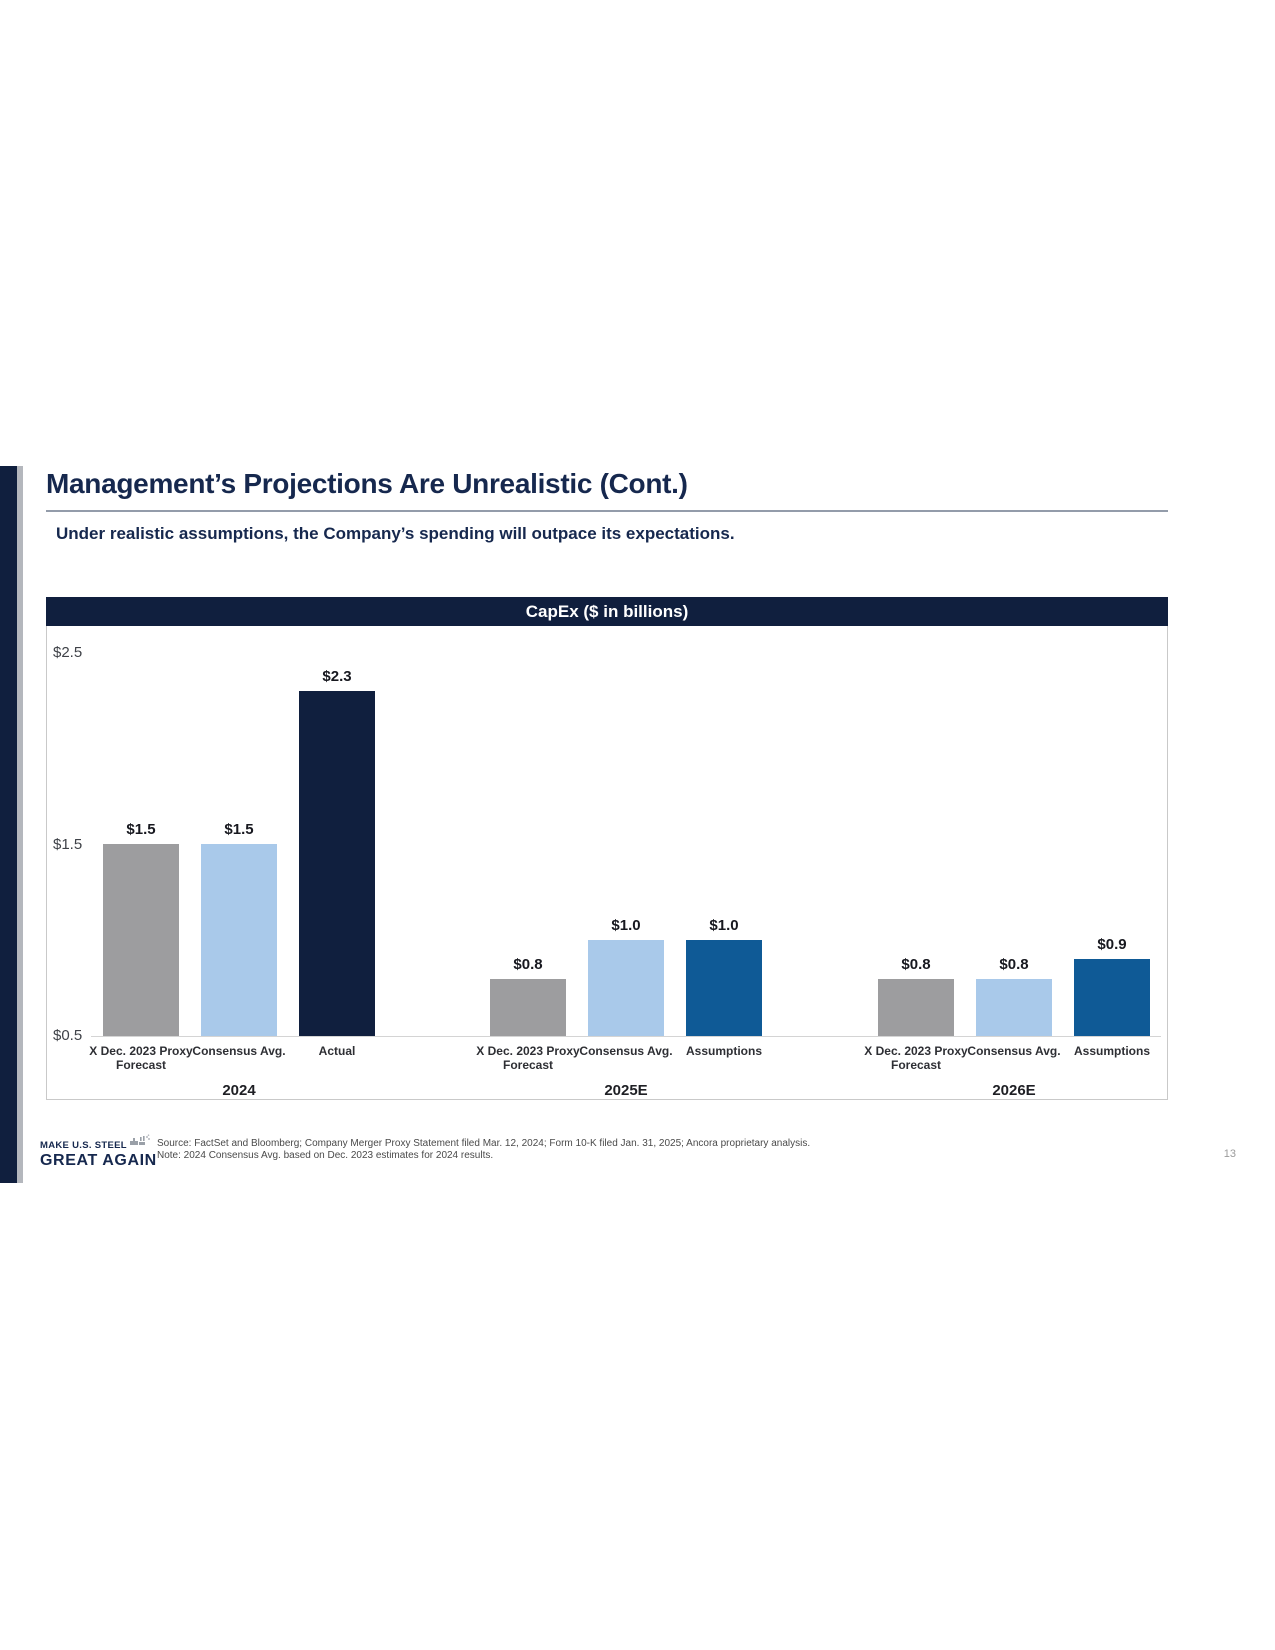  What do you see at coordinates (98, 1160) in the screenshot?
I see `logo-text-bottom: GREAT AGAIN` at bounding box center [98, 1160].